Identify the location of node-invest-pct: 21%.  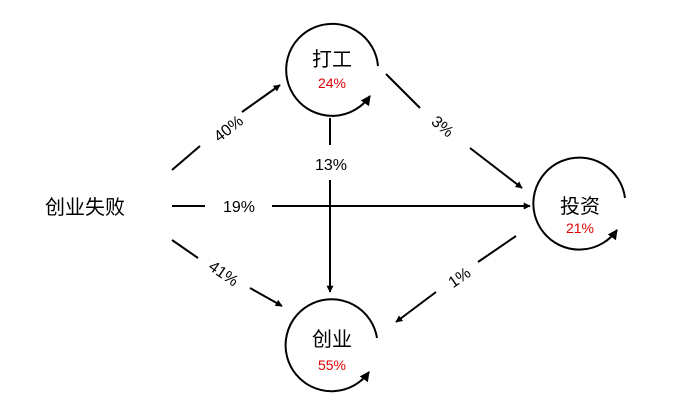
(580, 228).